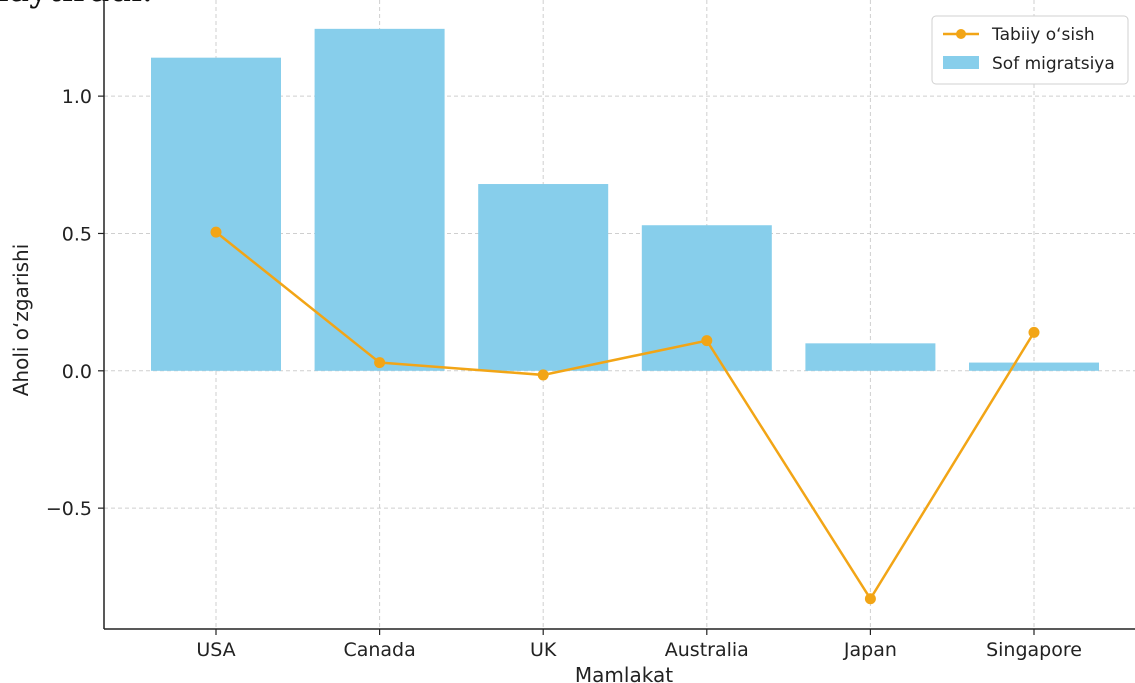 The height and width of the screenshot is (683, 1135). Describe the element at coordinates (1034, 366) in the screenshot. I see `bar-singapore` at that location.